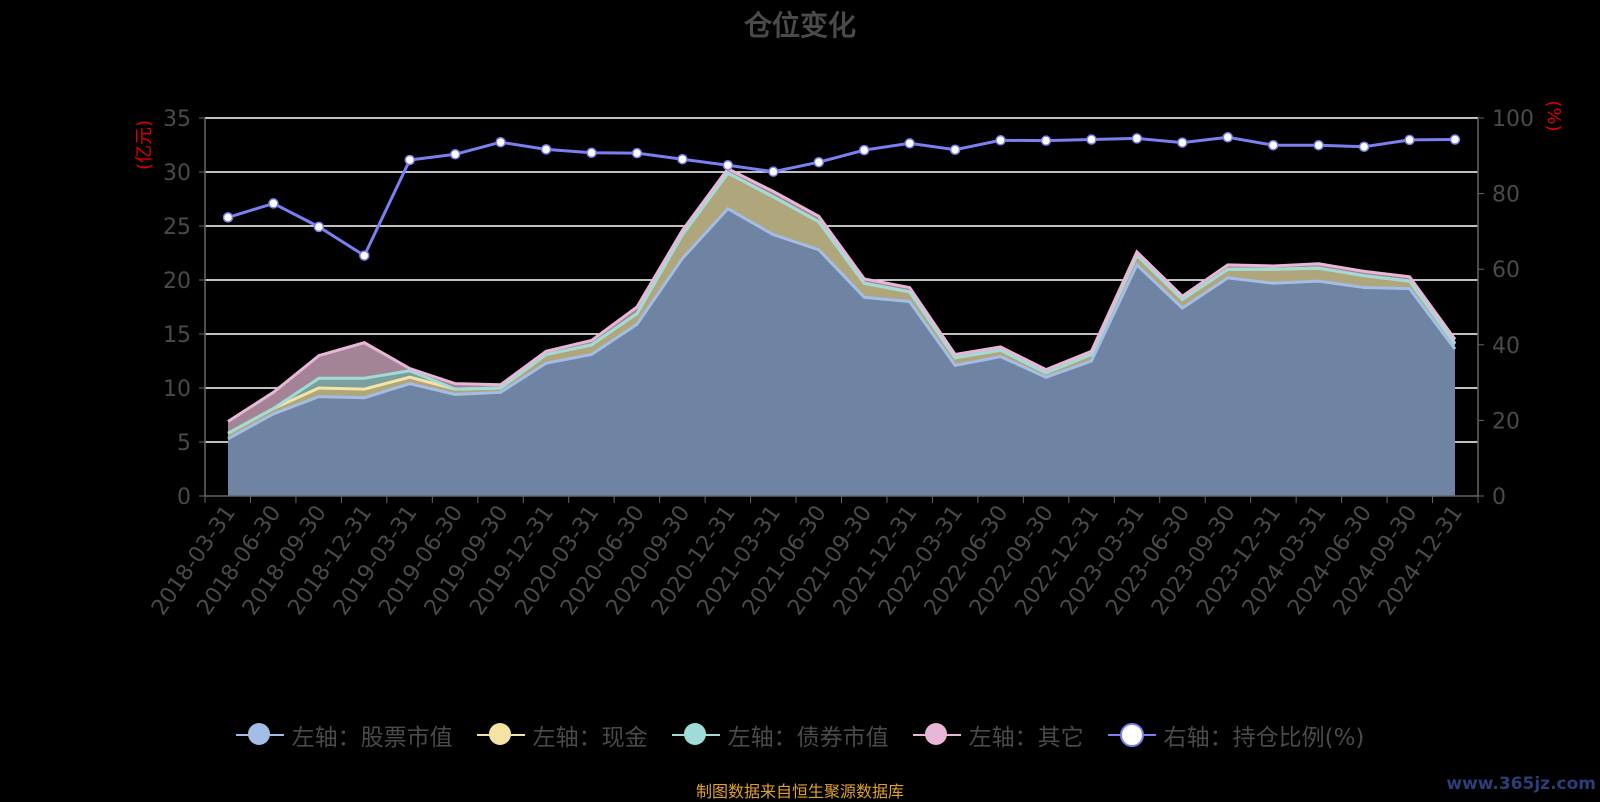  What do you see at coordinates (177, 281) in the screenshot?
I see `left-tick-label: 20` at bounding box center [177, 281].